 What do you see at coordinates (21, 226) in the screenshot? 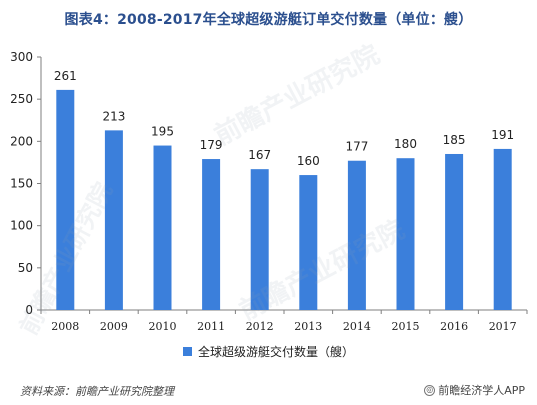
I see `y-tick-label: 100` at bounding box center [21, 226].